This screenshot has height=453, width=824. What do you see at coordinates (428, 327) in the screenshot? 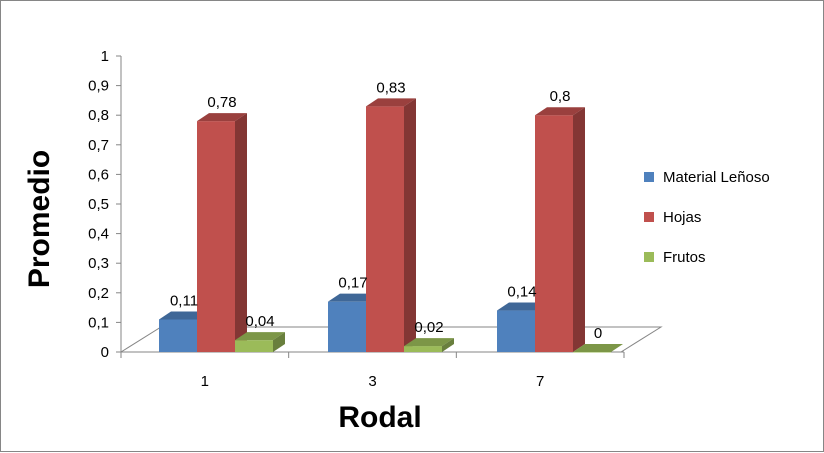
I see `data-label: 0,02` at bounding box center [428, 327].